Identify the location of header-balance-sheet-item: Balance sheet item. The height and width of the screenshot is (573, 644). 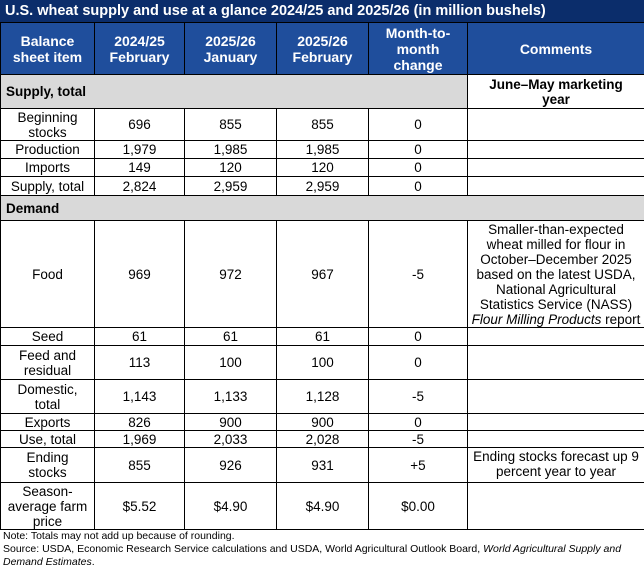
(47, 48).